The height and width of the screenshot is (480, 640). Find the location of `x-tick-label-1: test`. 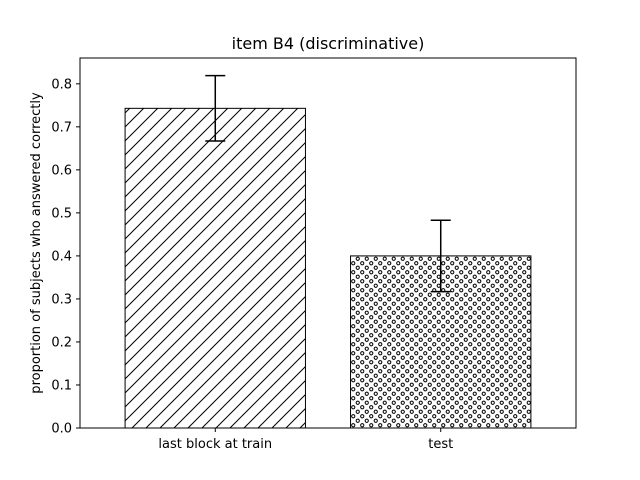

x-tick-label-1: test is located at coordinates (440, 444).